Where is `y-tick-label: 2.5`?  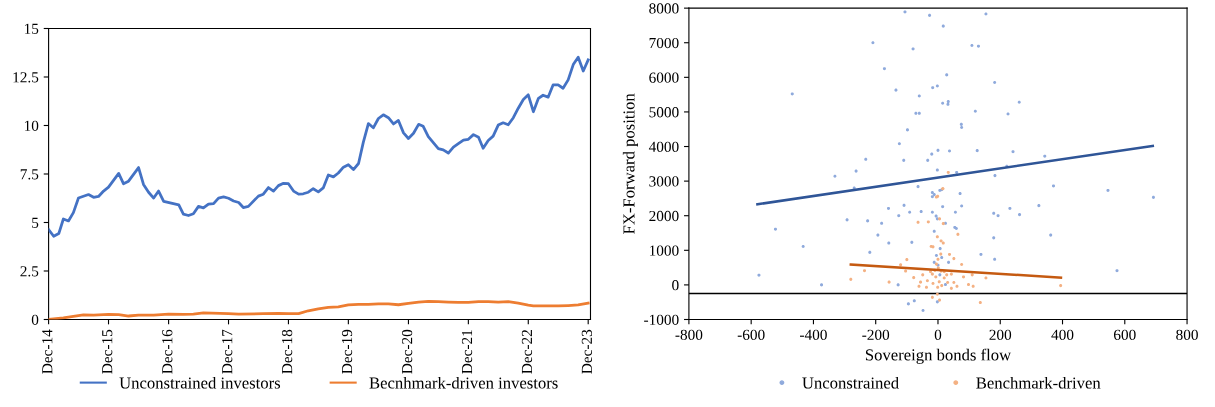
y-tick-label: 2.5 is located at coordinates (29, 271).